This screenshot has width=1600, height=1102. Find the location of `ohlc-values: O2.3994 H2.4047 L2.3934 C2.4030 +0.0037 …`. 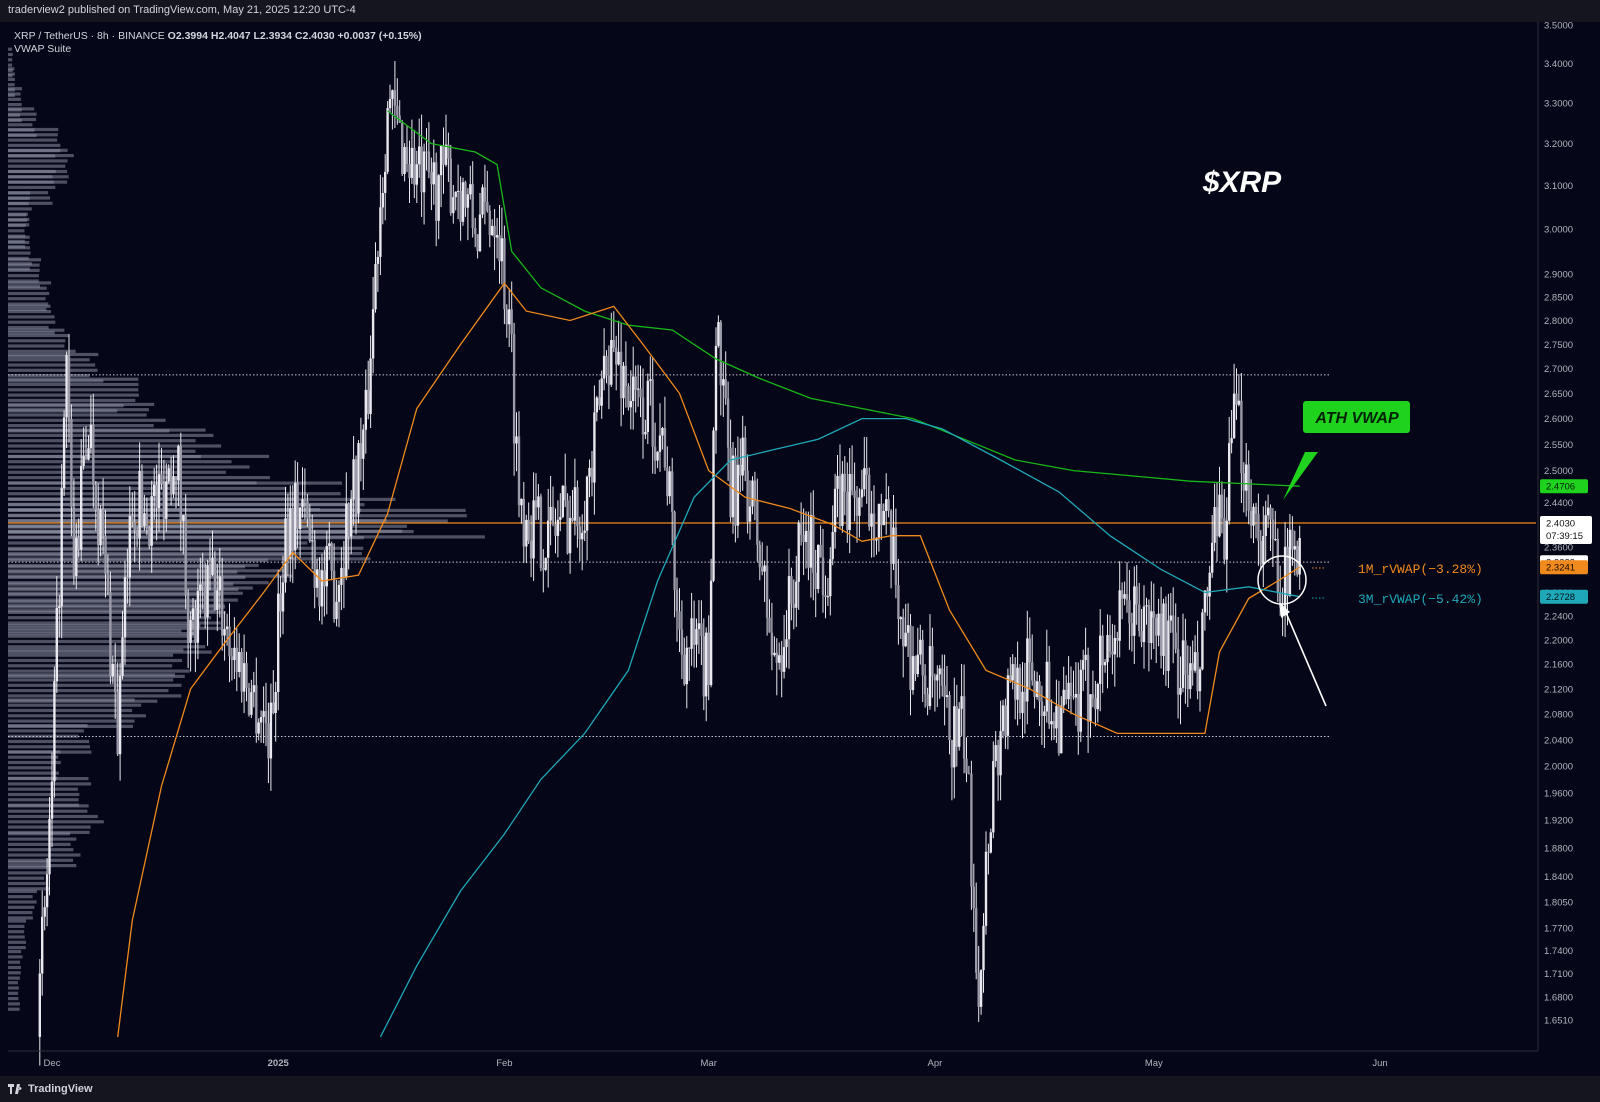

ohlc-values: O2.3994 H2.4047 L2.3934 C2.4030 +0.0037 … is located at coordinates (294, 36).